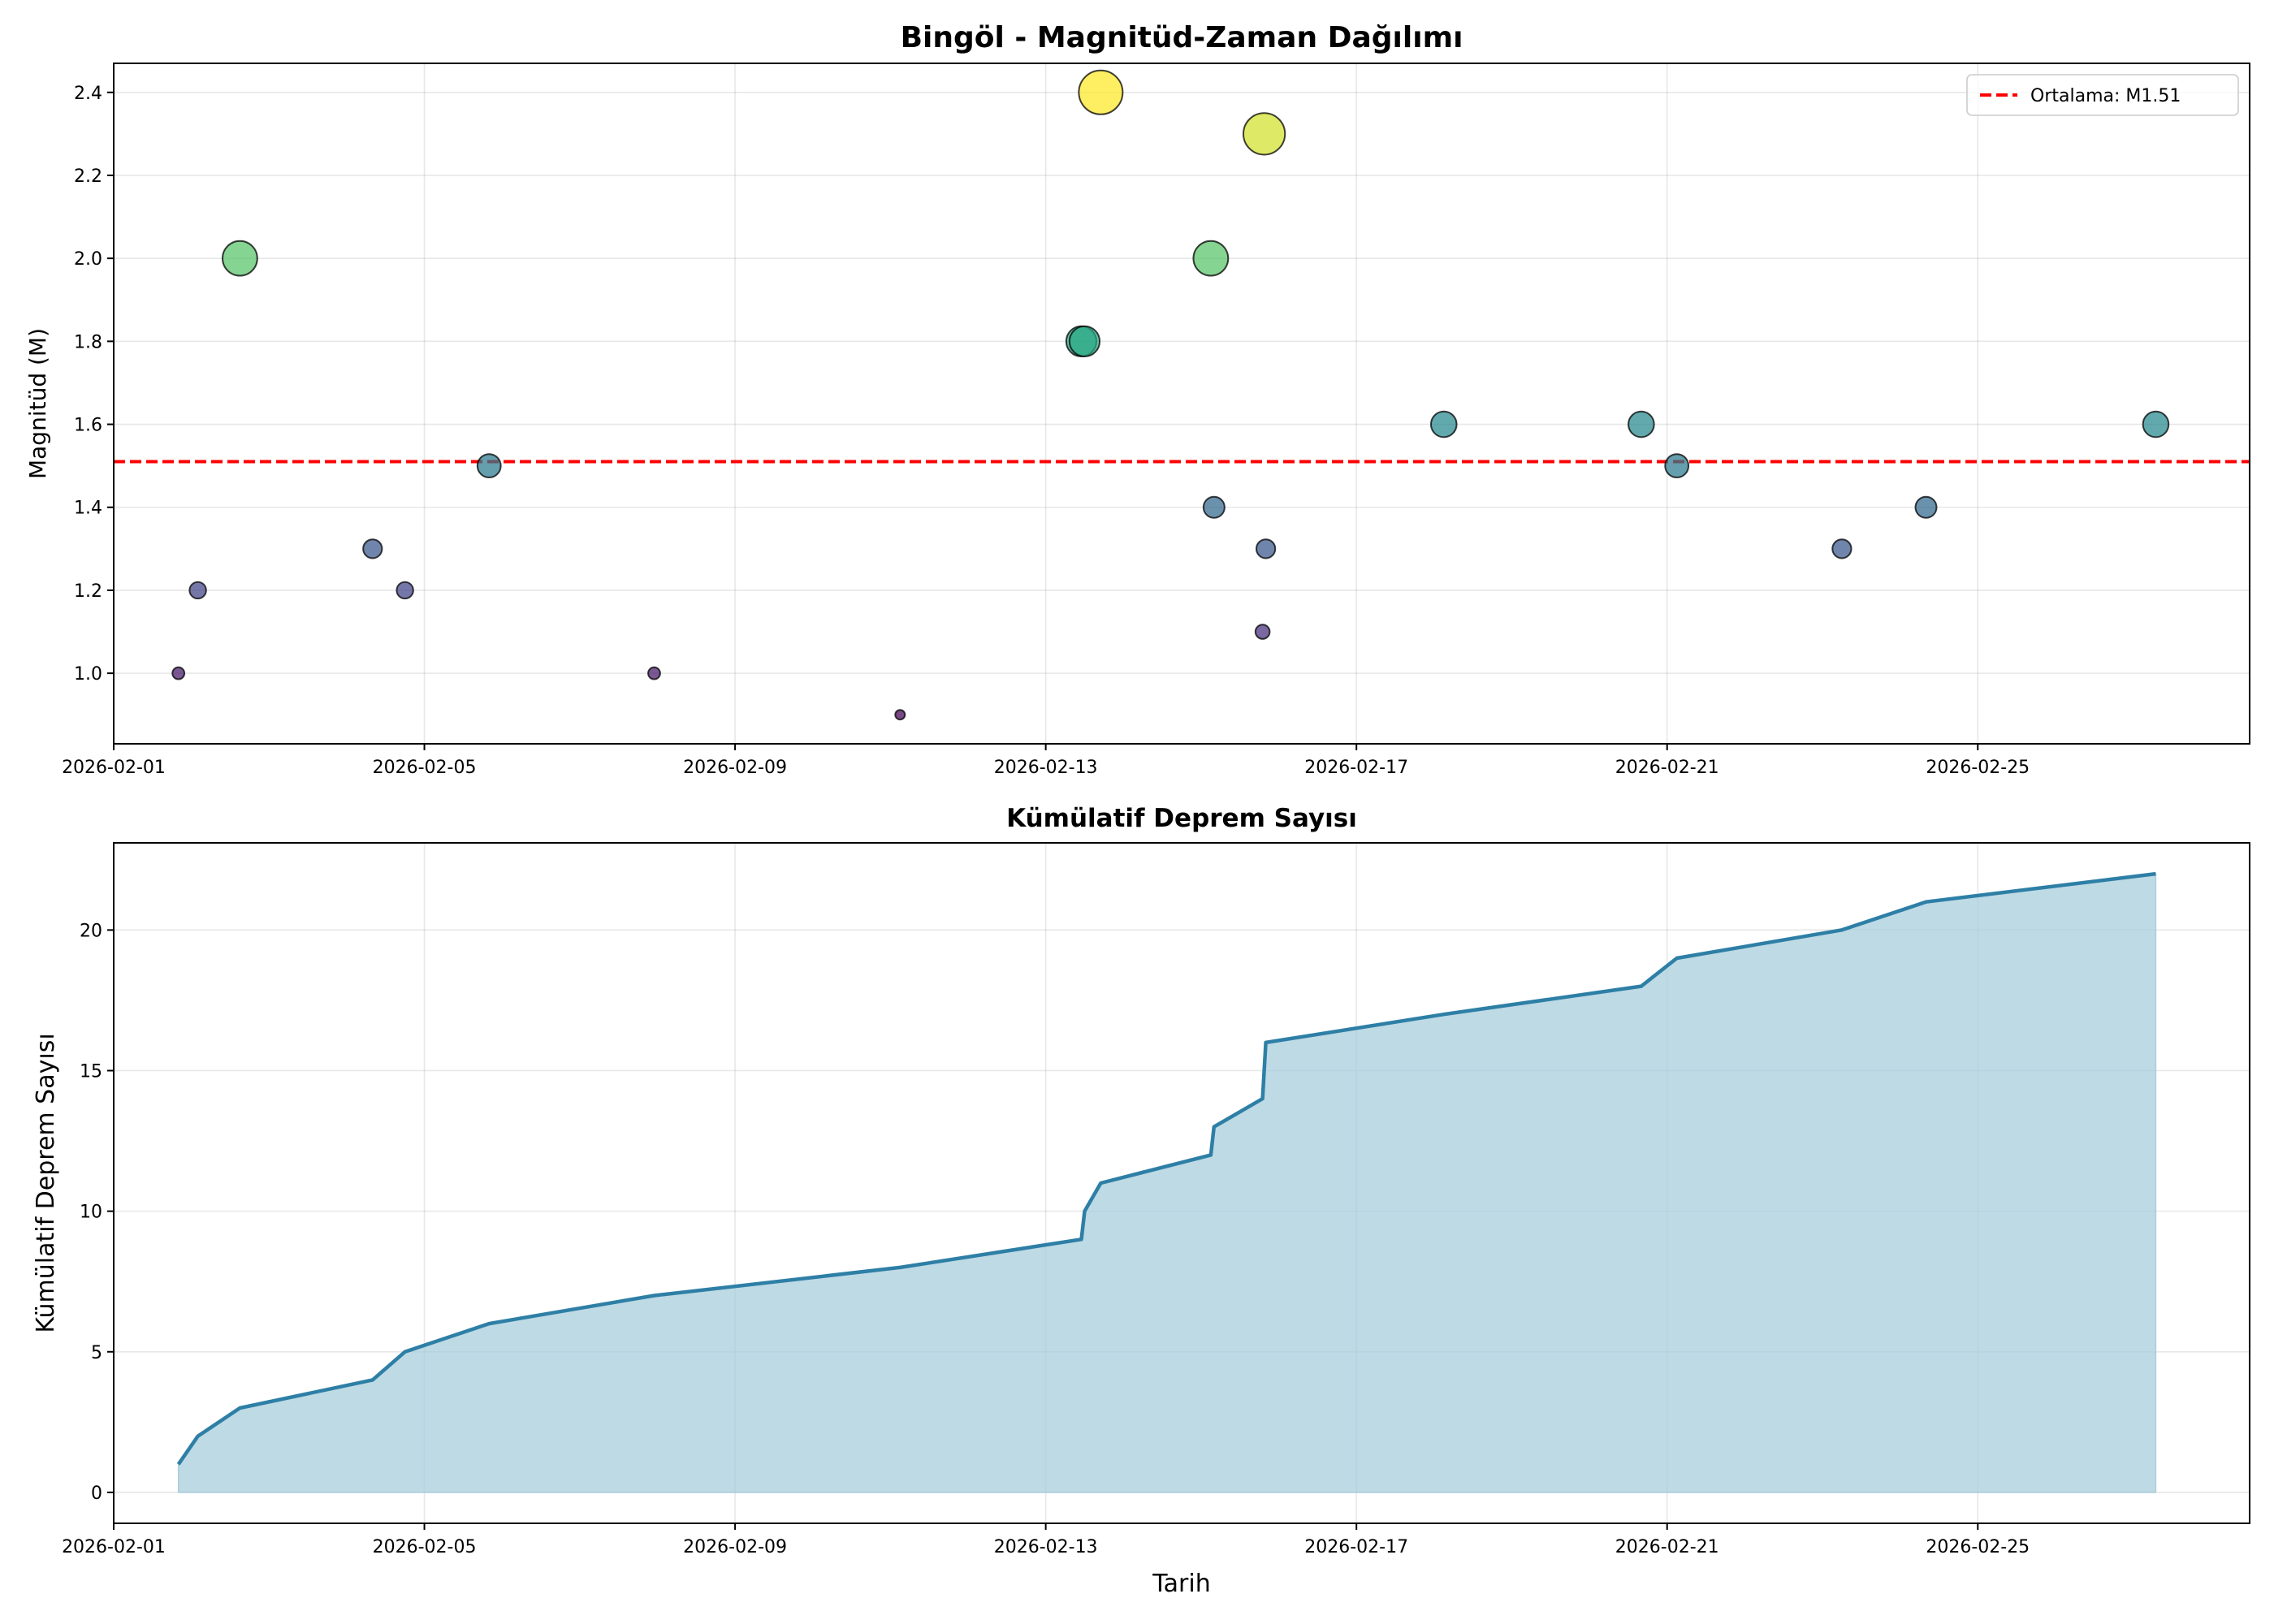 The height and width of the screenshot is (1624, 2274). I want to click on cumulative-x-tick-label: 2026-02-21, so click(1667, 1547).